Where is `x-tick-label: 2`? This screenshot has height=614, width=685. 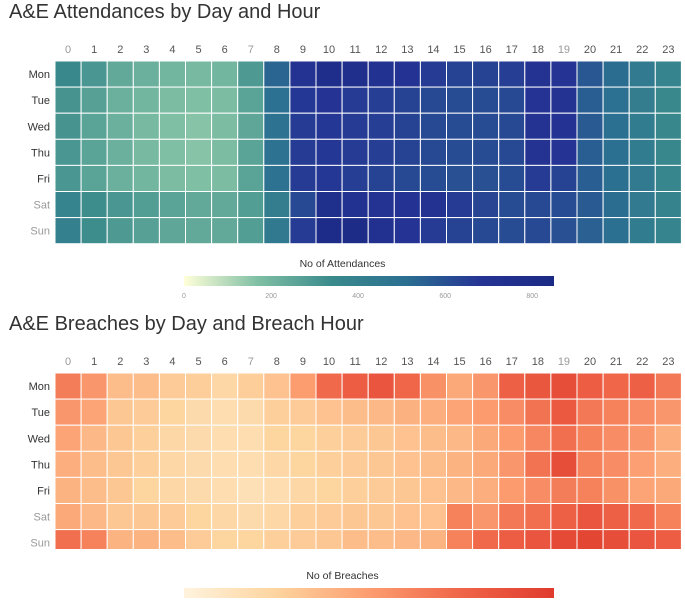 x-tick-label: 2 is located at coordinates (120, 50).